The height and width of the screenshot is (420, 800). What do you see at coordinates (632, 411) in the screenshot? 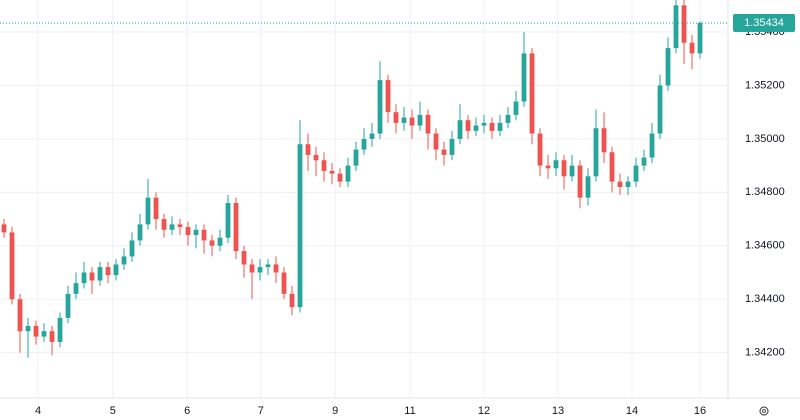
I see `x-tick-label: 14` at bounding box center [632, 411].